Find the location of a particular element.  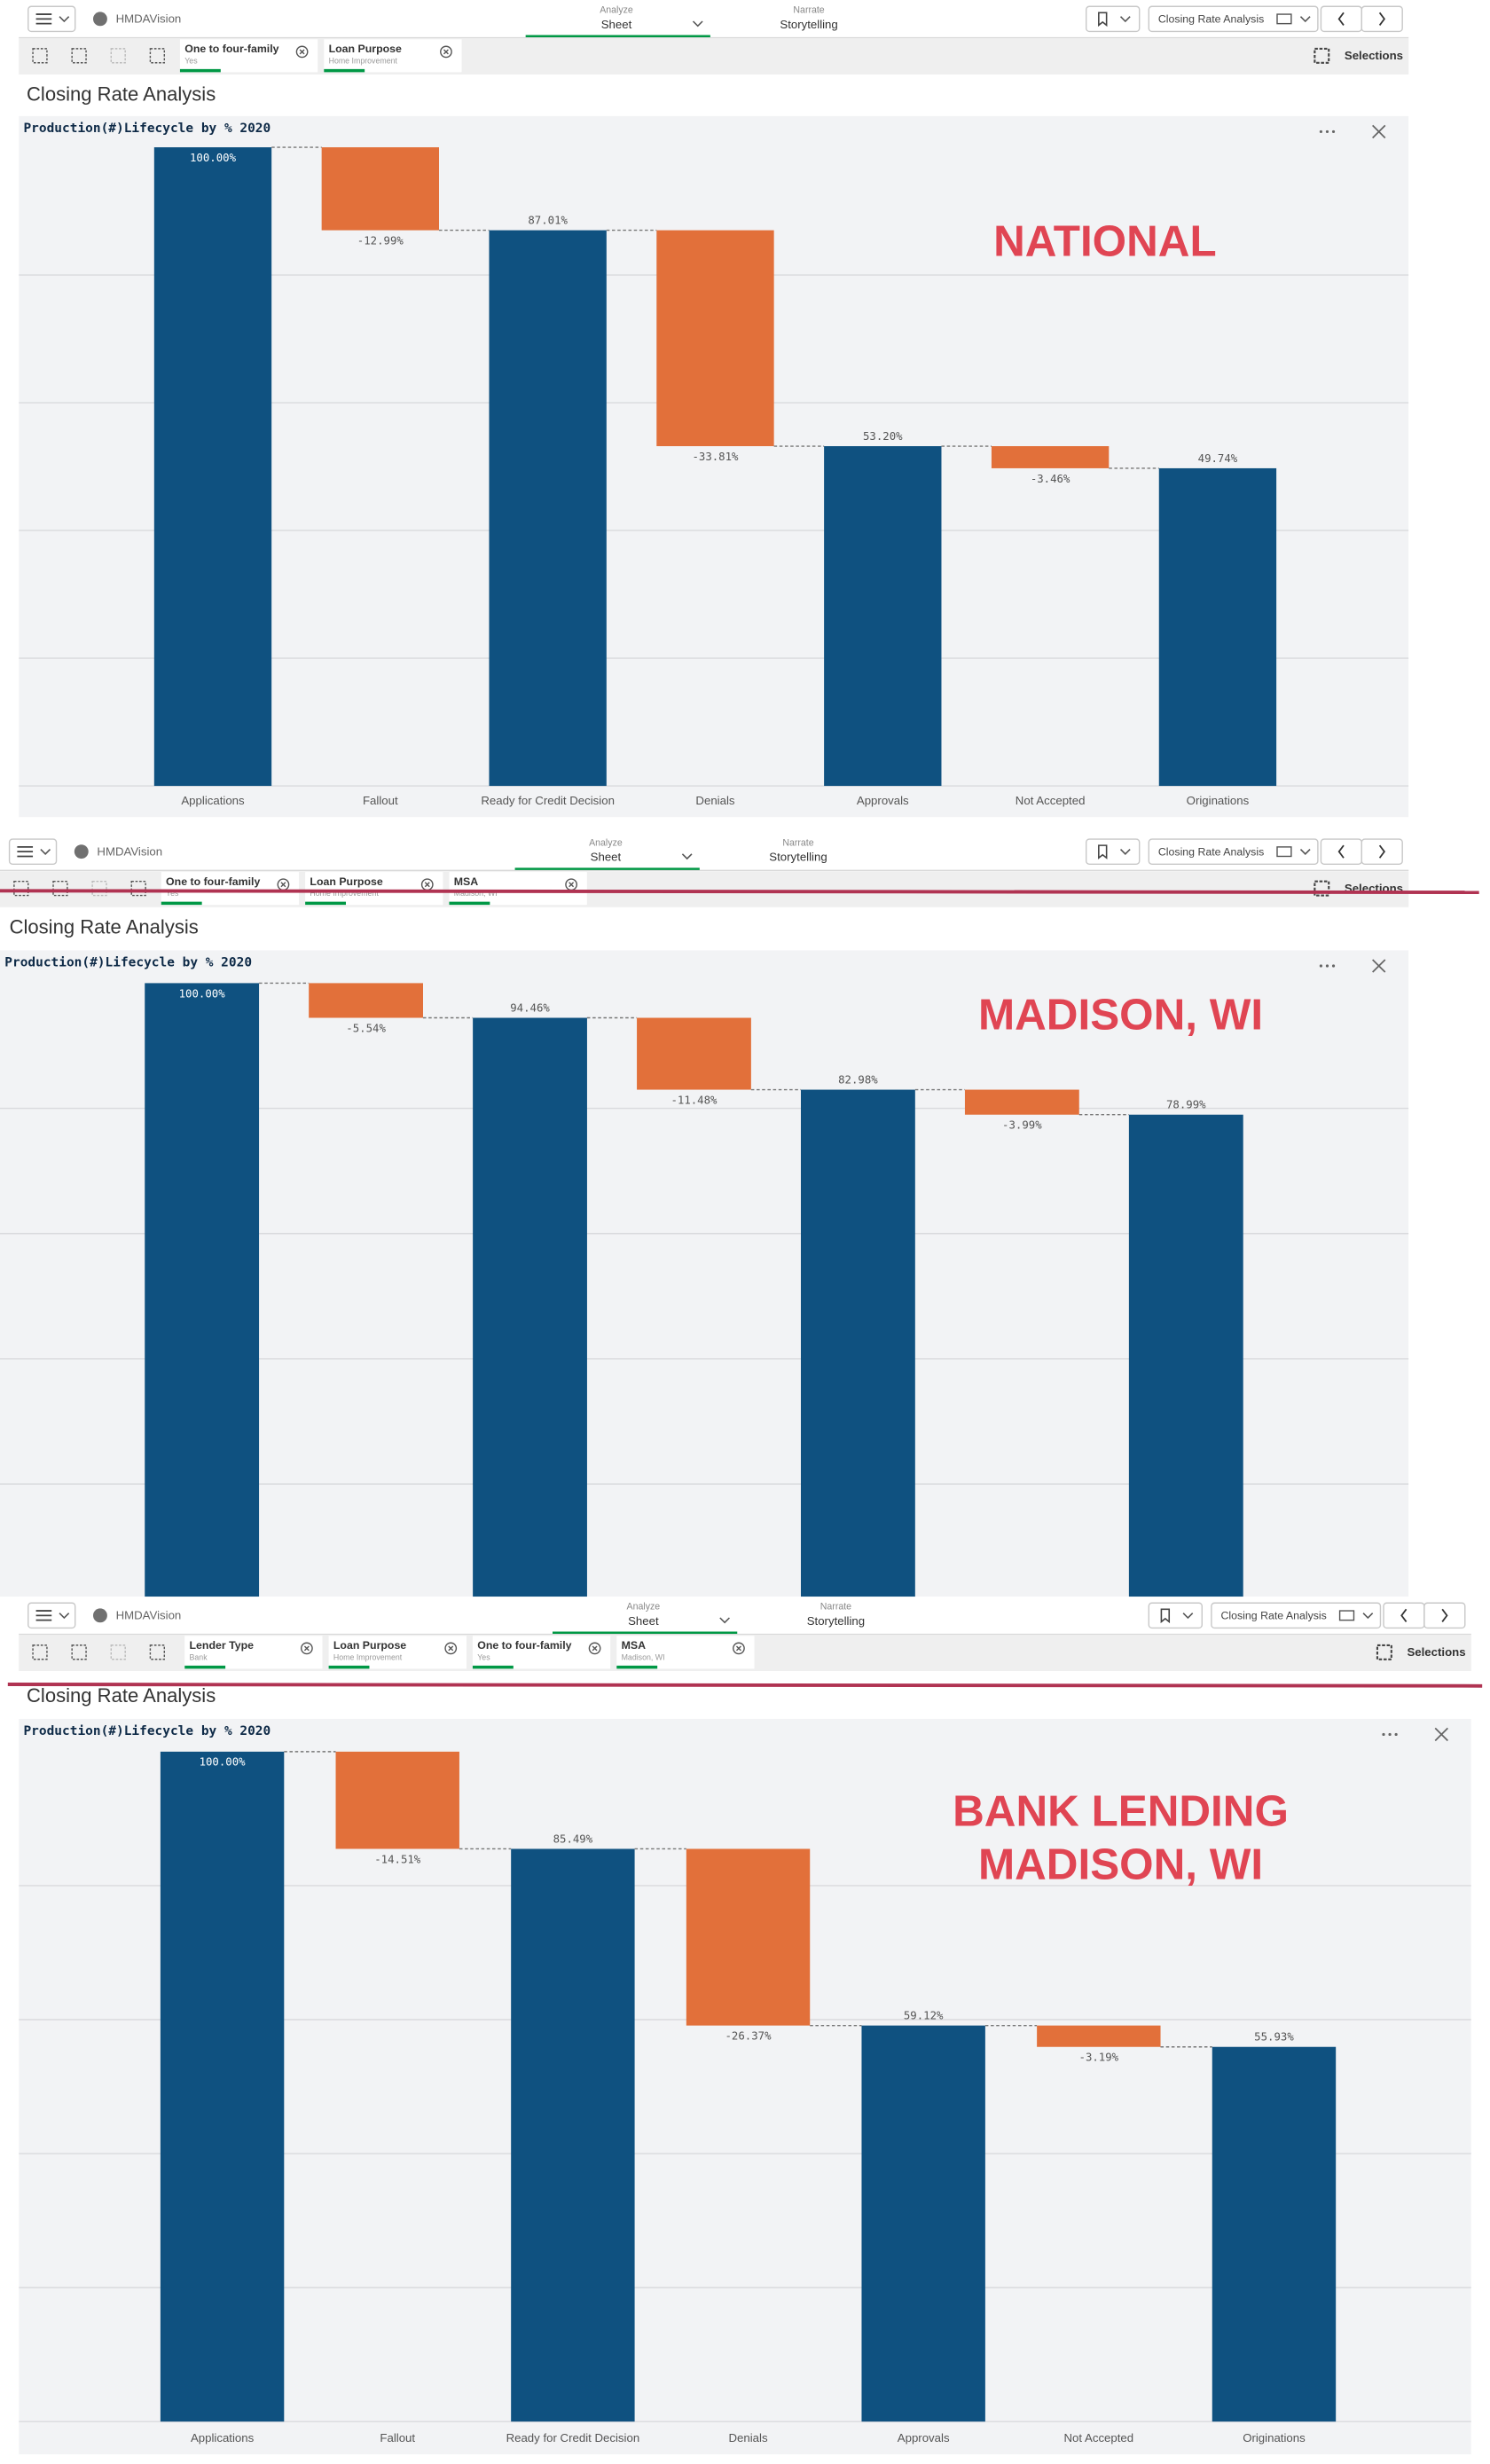

sheet-name: Closing Rate Analysis is located at coordinates (1273, 1616).